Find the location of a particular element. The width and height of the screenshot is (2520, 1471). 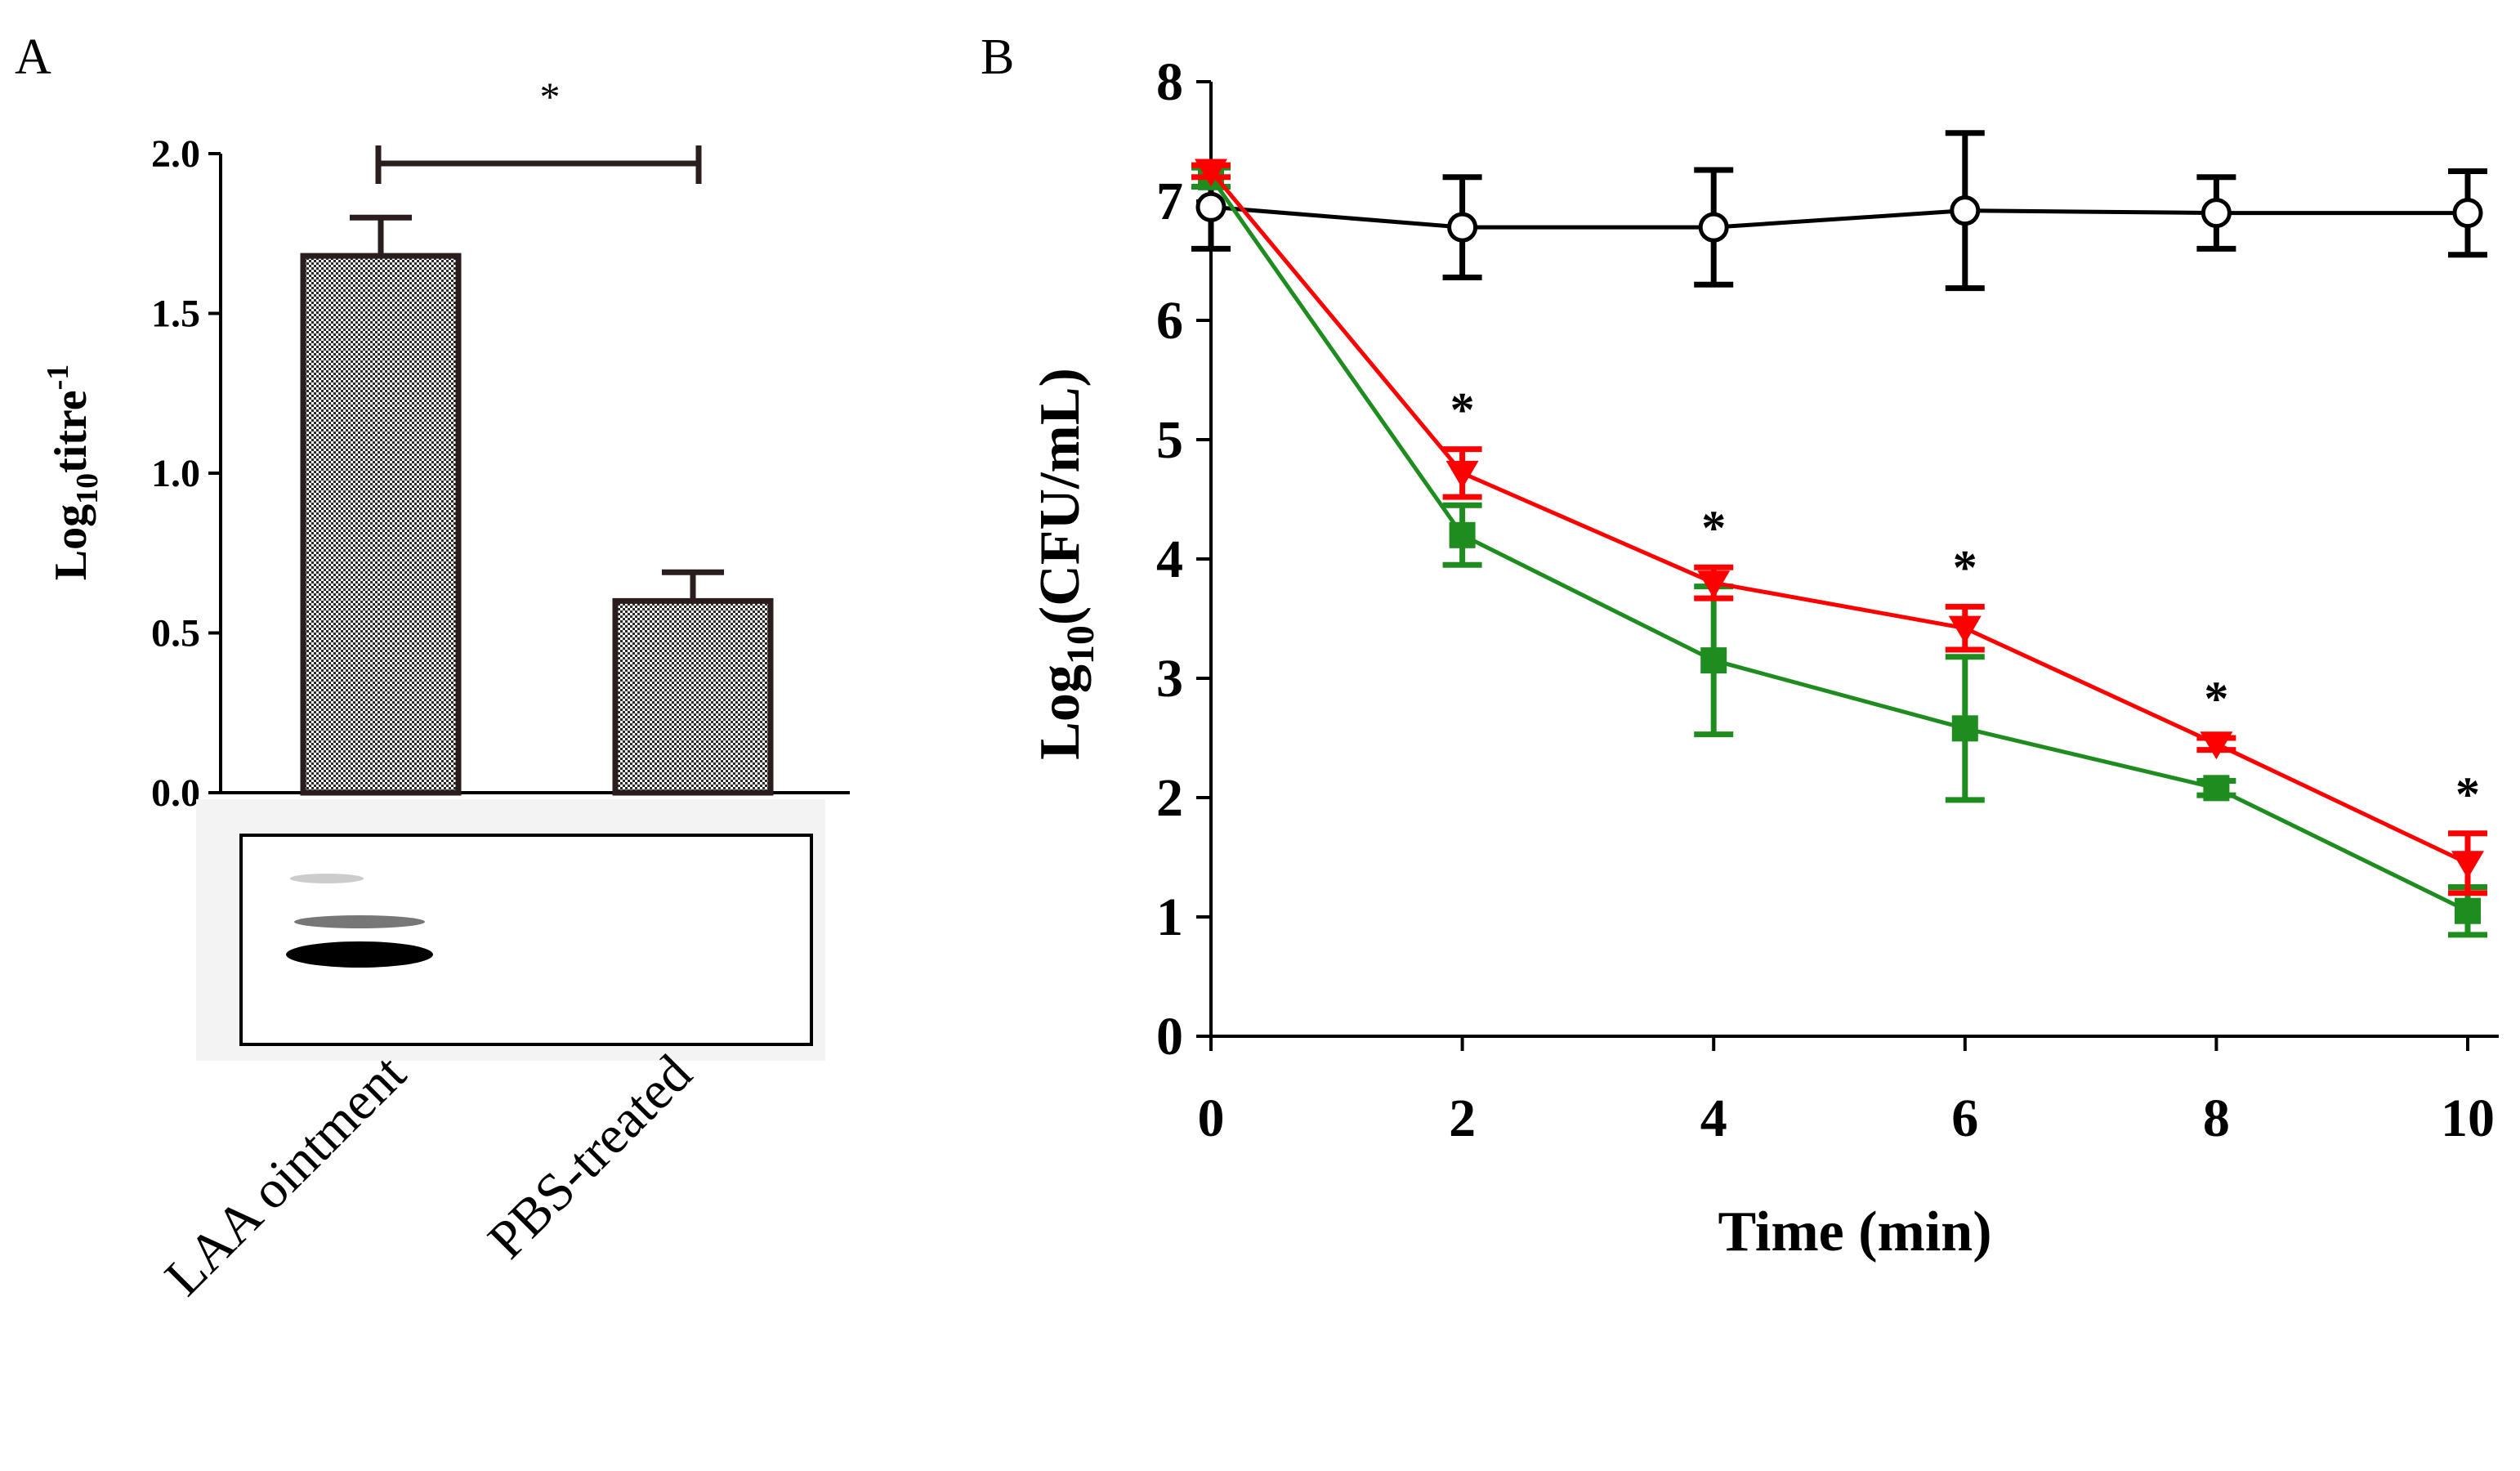

panel-a-category-label: PBS-treated is located at coordinates (589, 1157).